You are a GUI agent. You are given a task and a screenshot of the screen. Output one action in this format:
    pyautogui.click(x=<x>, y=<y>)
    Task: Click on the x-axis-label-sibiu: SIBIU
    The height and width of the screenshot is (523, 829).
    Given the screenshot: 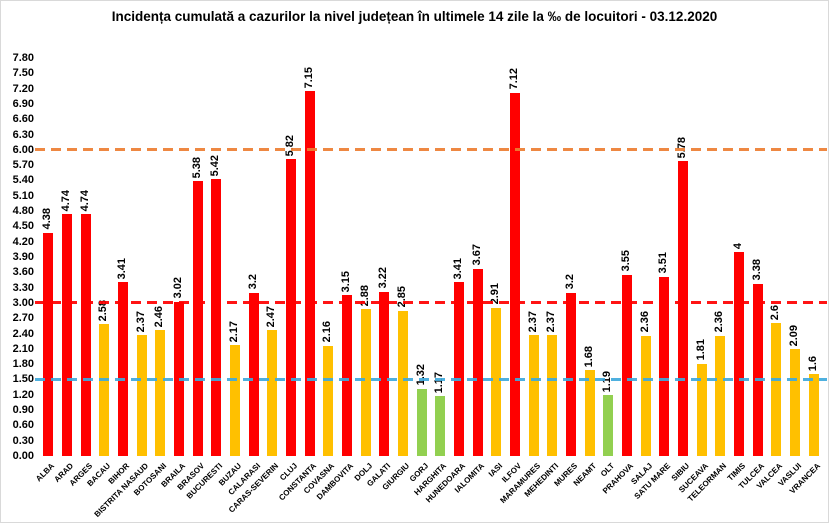 What is the action you would take?
    pyautogui.click(x=680, y=472)
    